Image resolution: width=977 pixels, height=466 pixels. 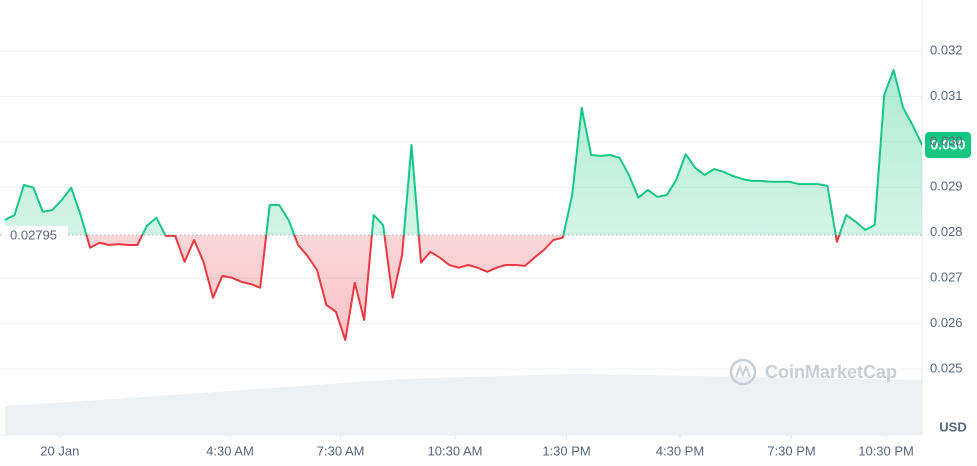 I want to click on x-tick-label: 1:30 PM, so click(x=566, y=450).